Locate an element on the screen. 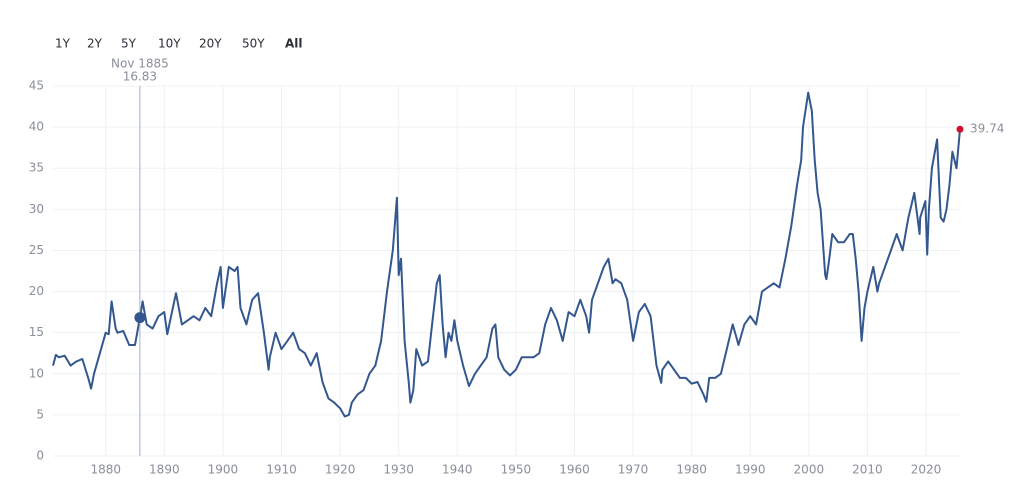 The image size is (1024, 492). x-tick-label: 1890 is located at coordinates (164, 470).